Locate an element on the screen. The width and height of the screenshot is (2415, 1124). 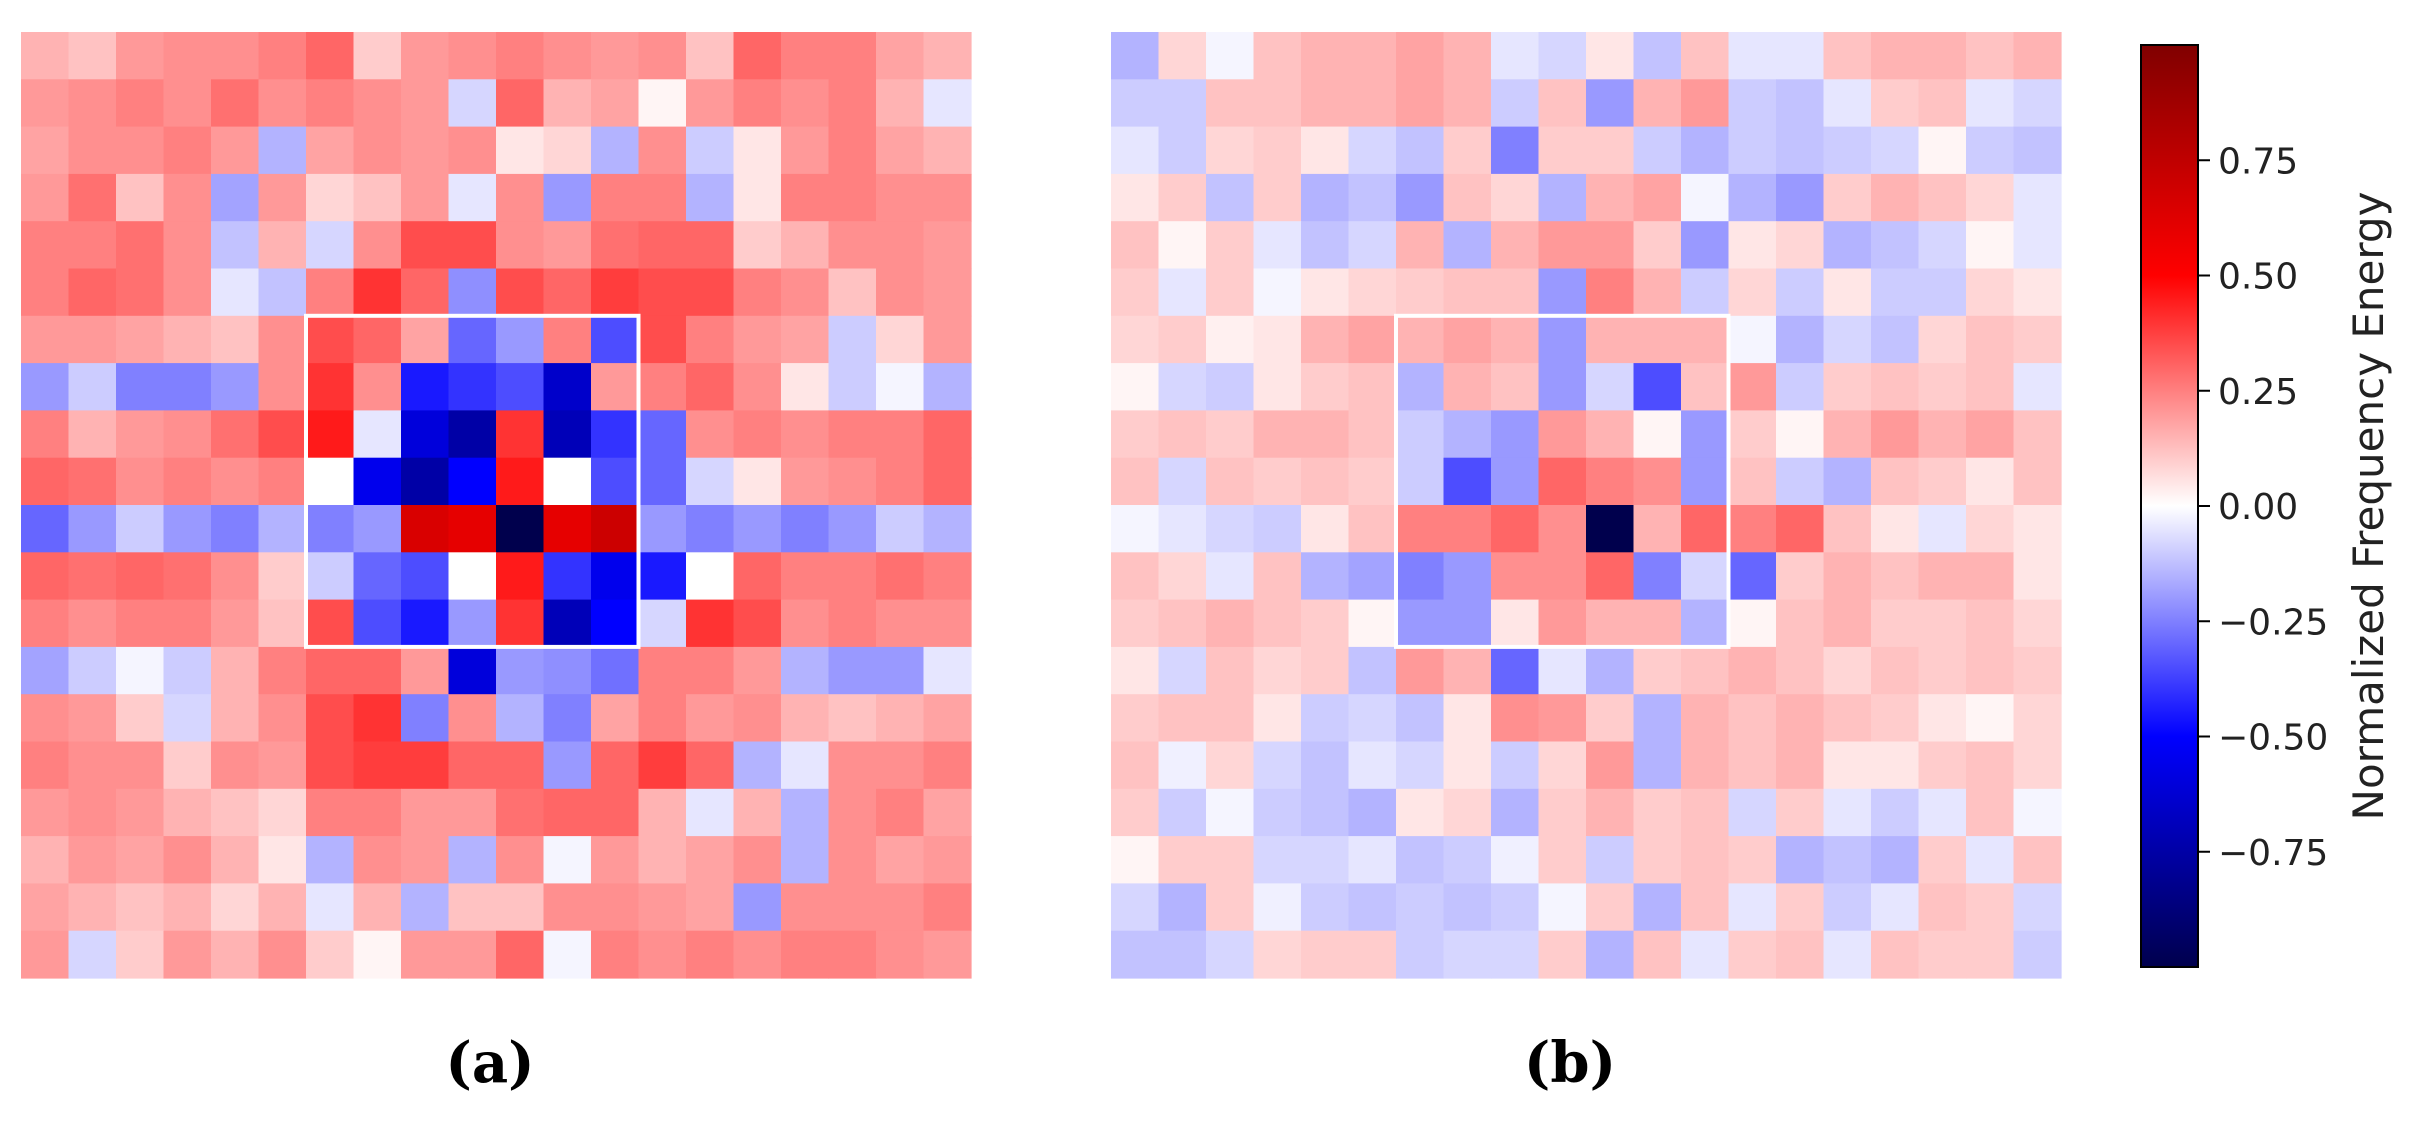
highlight-box is located at coordinates (472, 481).